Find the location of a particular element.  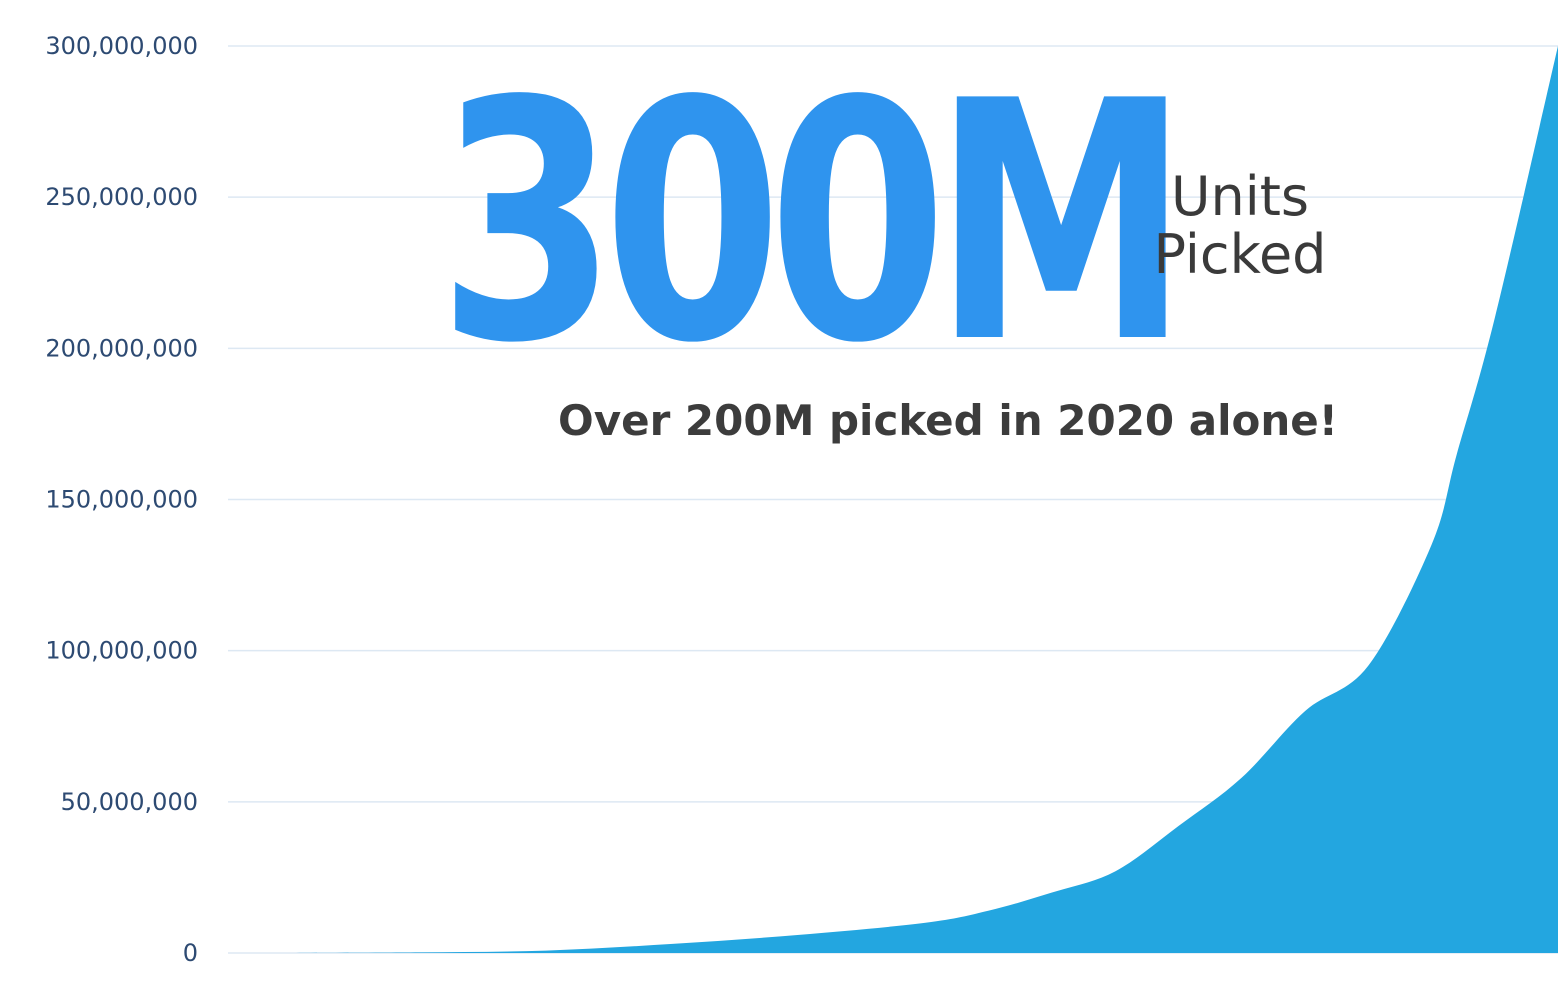

y-tick-label: 300,000,000 is located at coordinates (121, 46).